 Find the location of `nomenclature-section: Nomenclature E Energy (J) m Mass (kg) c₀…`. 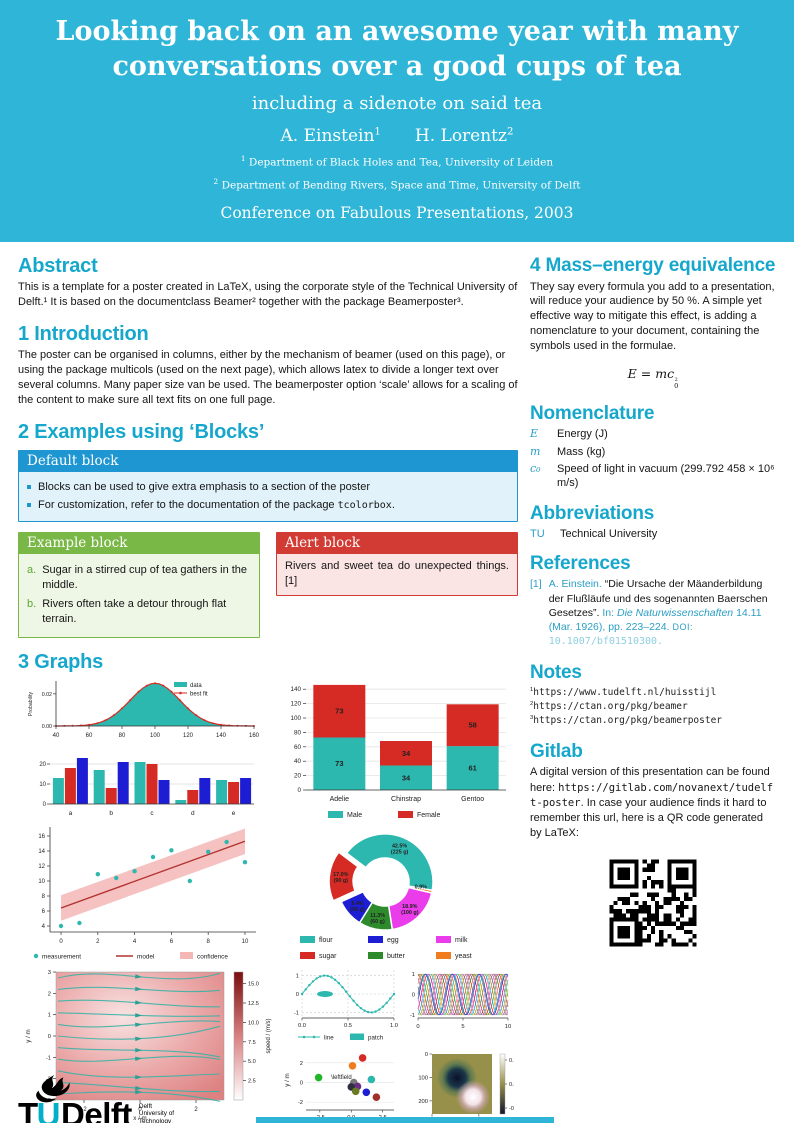

nomenclature-section: Nomenclature E Energy (J) m Mass (kg) c₀… is located at coordinates (652, 446).